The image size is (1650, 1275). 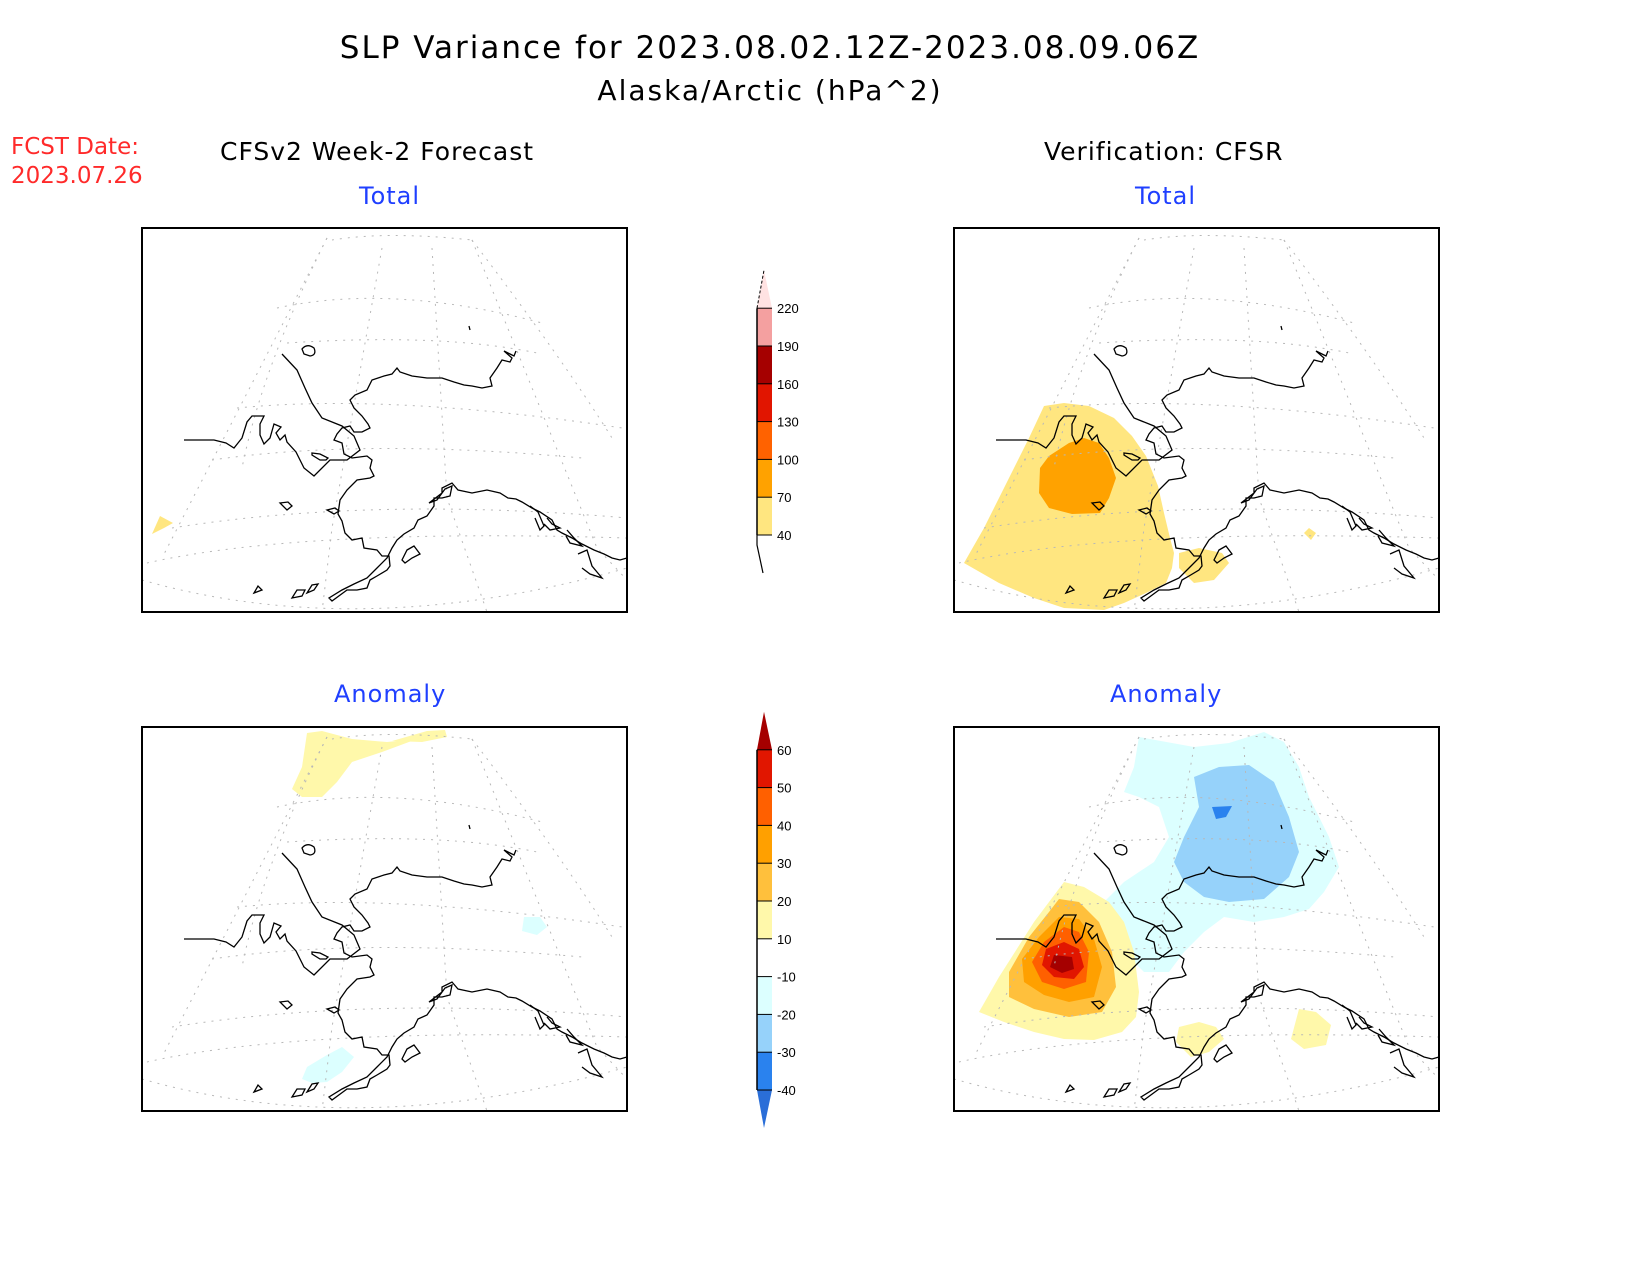 What do you see at coordinates (784, 939) in the screenshot?
I see `colorbar-tick-label: 10` at bounding box center [784, 939].